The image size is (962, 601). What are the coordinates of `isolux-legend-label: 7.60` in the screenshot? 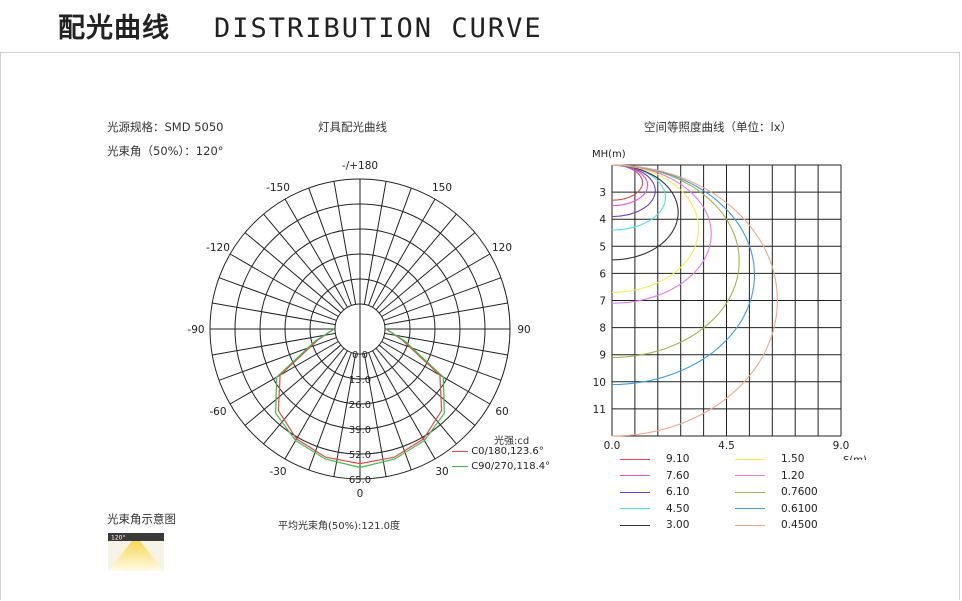 It's located at (678, 475).